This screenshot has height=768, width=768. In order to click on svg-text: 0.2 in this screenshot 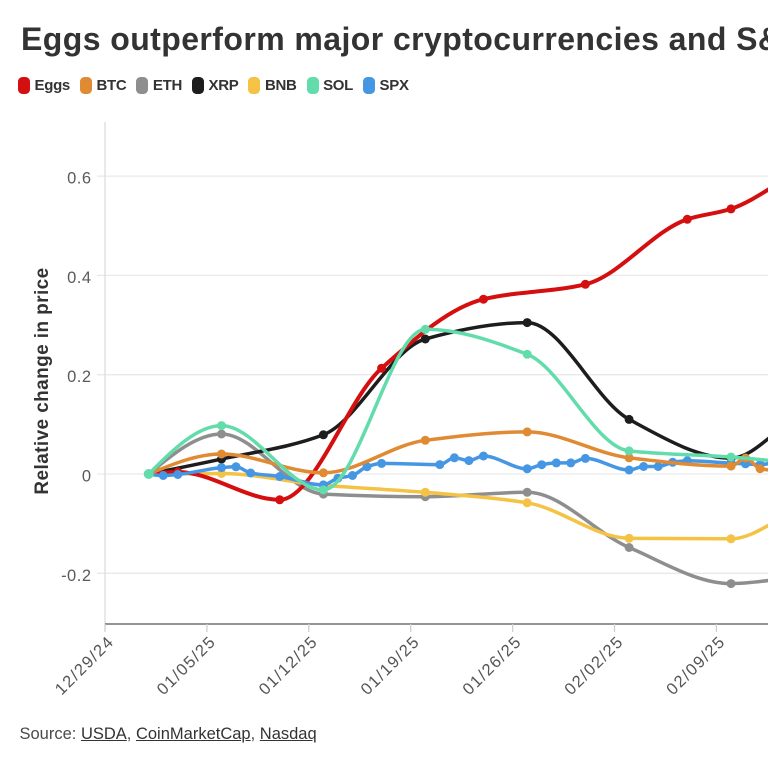, I will do `click(79, 377)`.